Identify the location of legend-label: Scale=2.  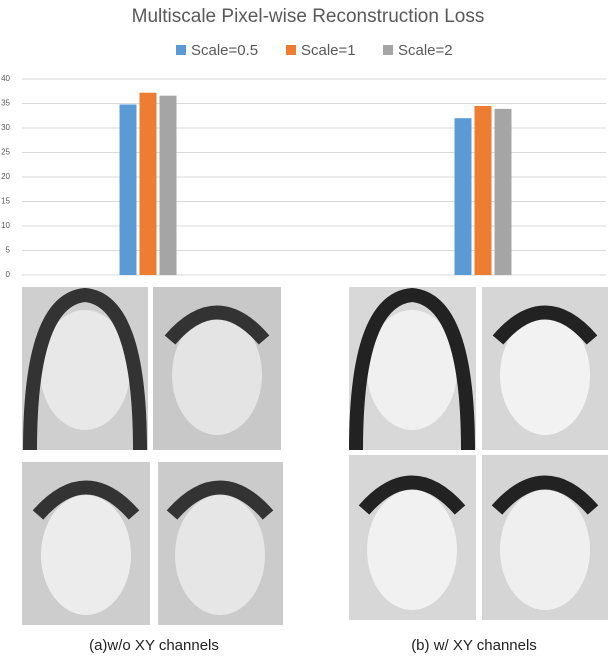
(425, 50).